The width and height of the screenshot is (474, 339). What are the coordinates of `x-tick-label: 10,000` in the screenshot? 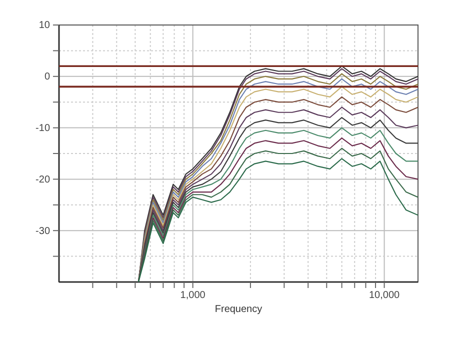 It's located at (384, 296).